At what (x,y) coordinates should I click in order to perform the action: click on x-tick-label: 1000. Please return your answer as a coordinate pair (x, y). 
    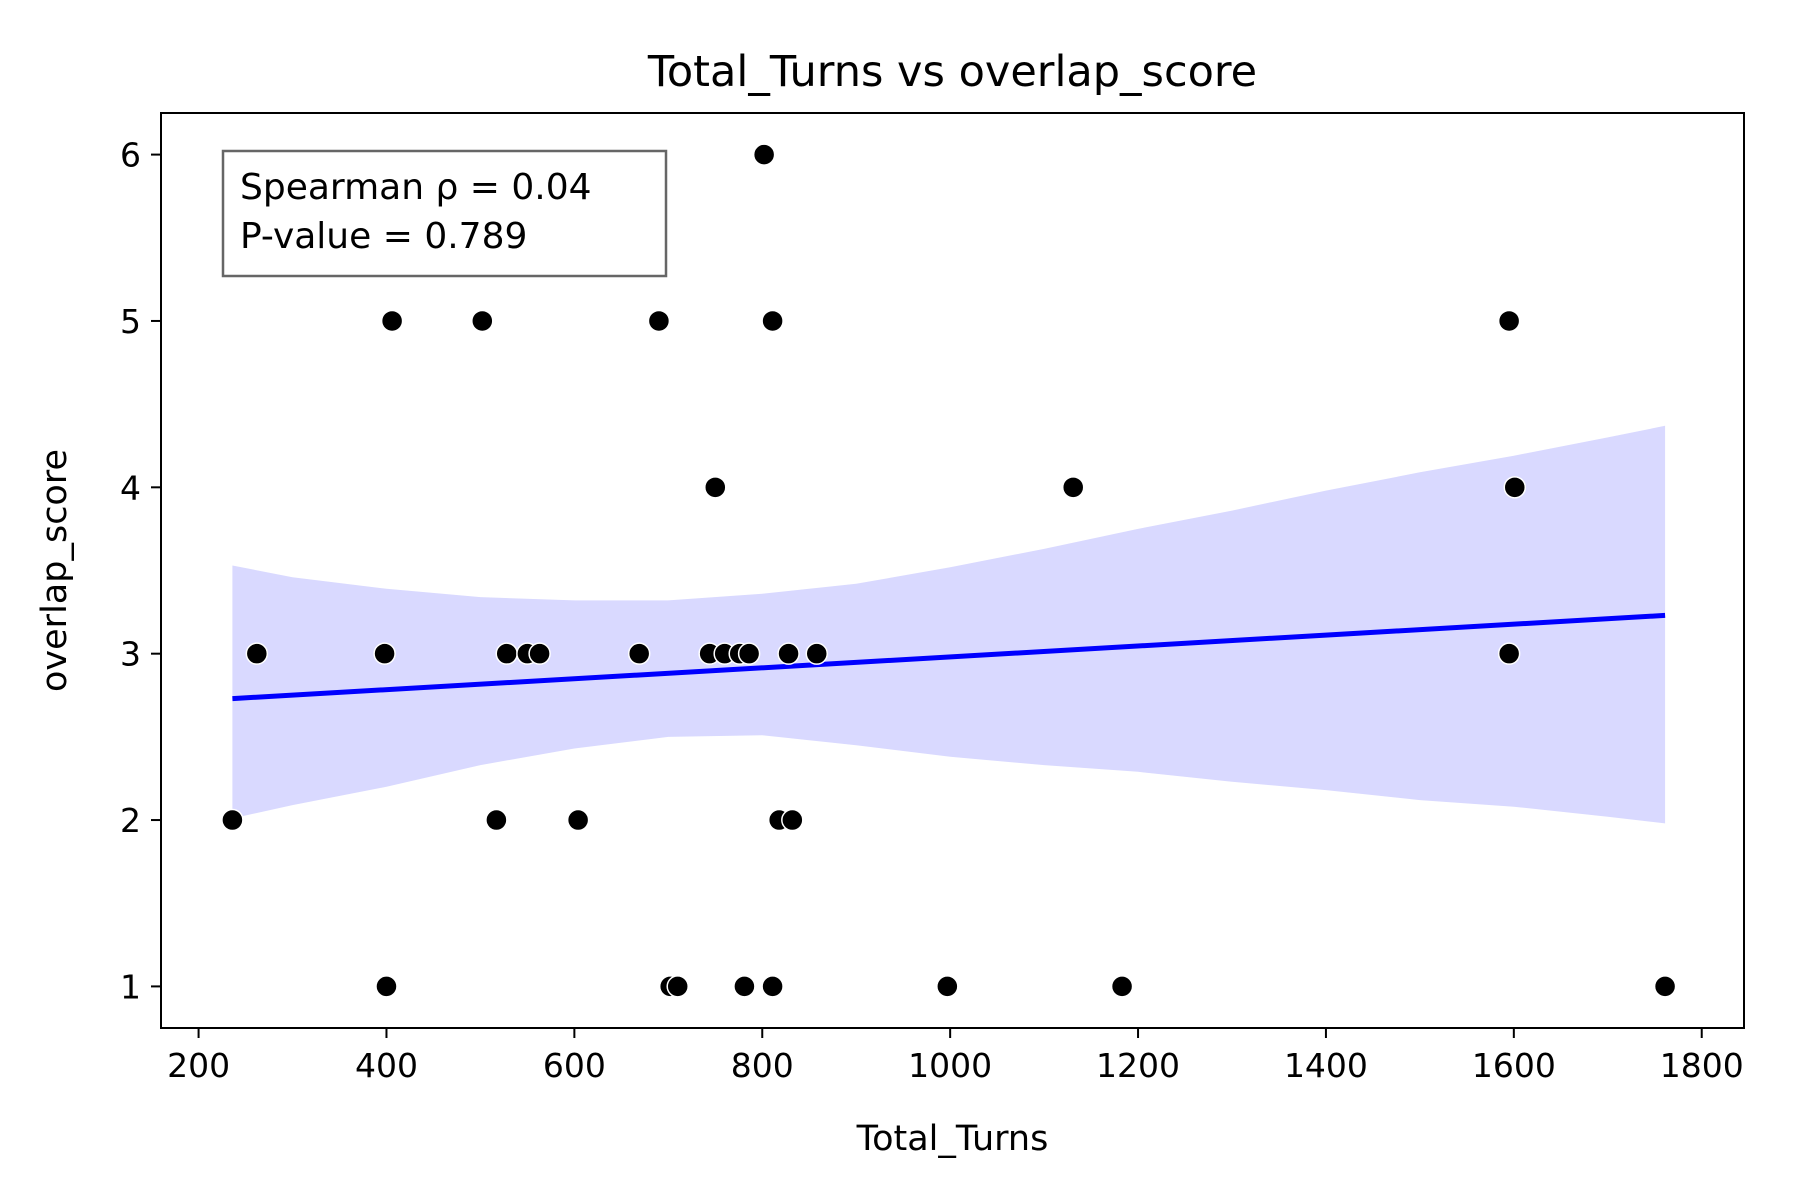
    Looking at the image, I should click on (950, 1065).